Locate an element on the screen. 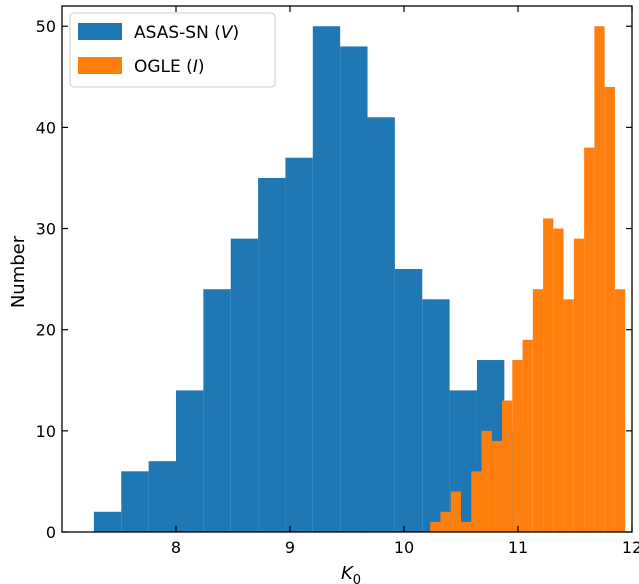 The height and width of the screenshot is (584, 639). x-tick-label: 8 is located at coordinates (176, 547).